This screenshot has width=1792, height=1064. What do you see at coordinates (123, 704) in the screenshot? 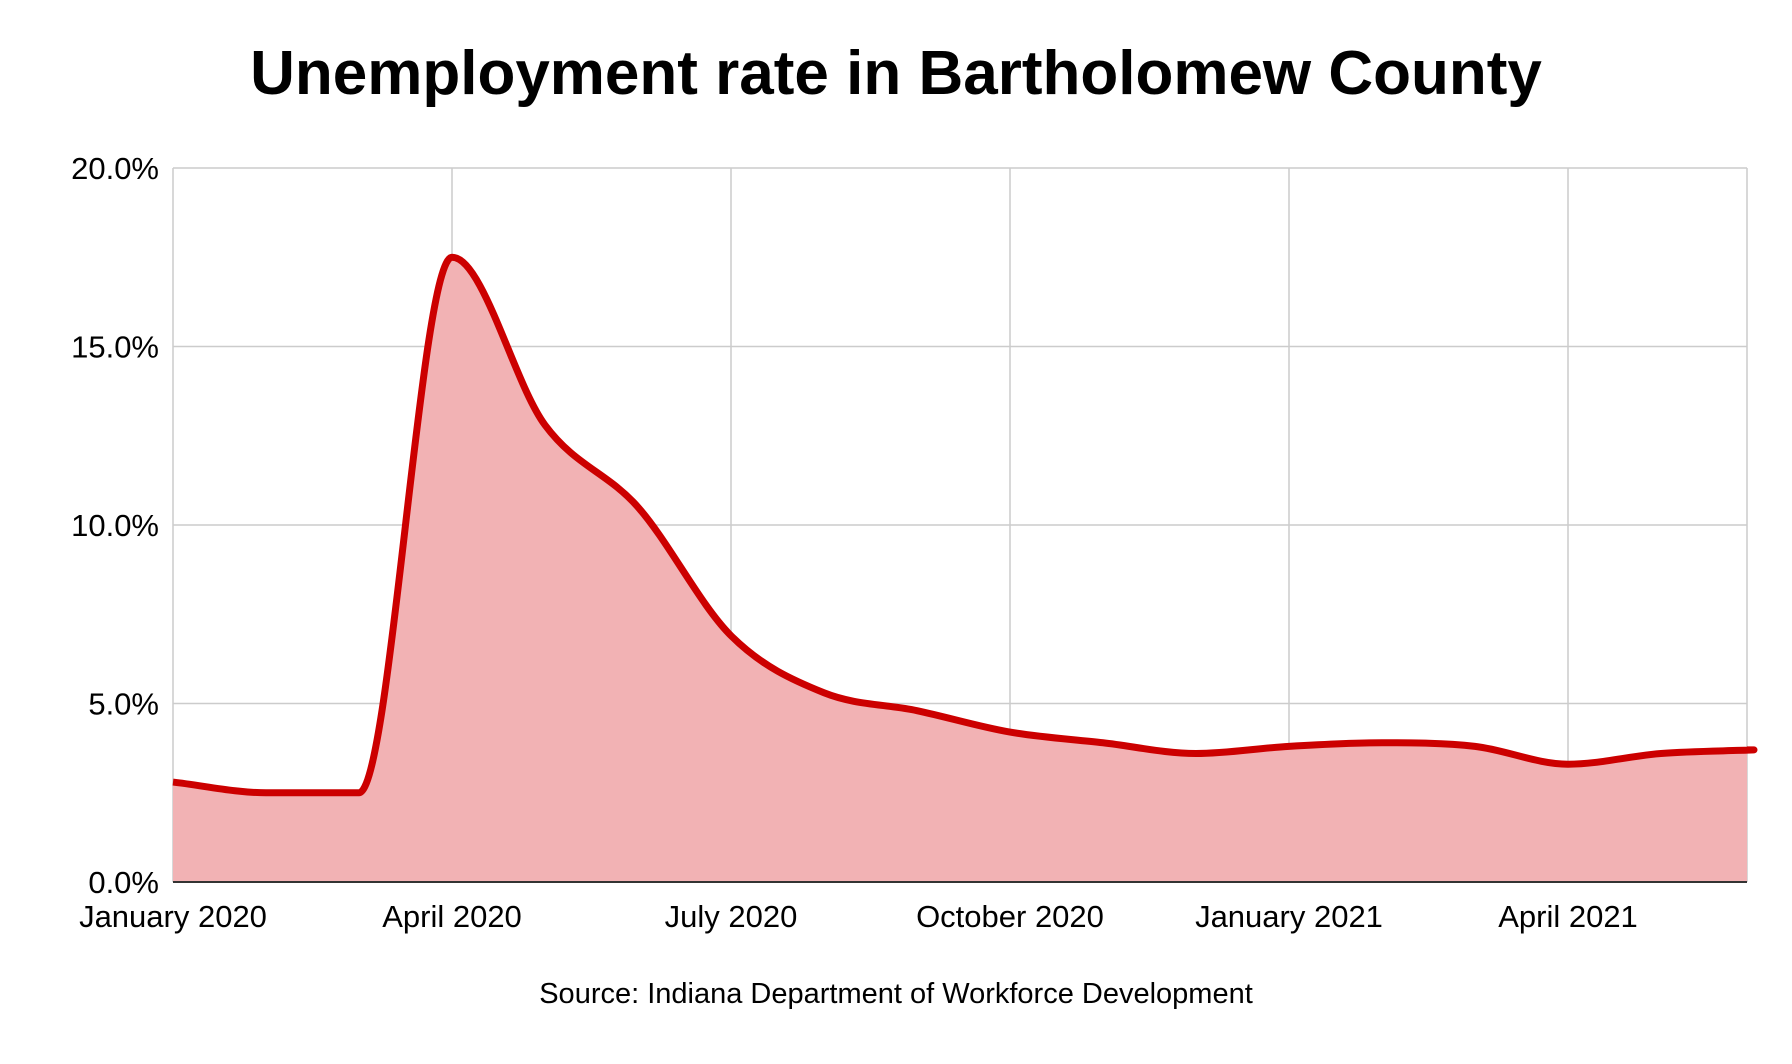
I see `y-tick-label: 5.0%` at bounding box center [123, 704].